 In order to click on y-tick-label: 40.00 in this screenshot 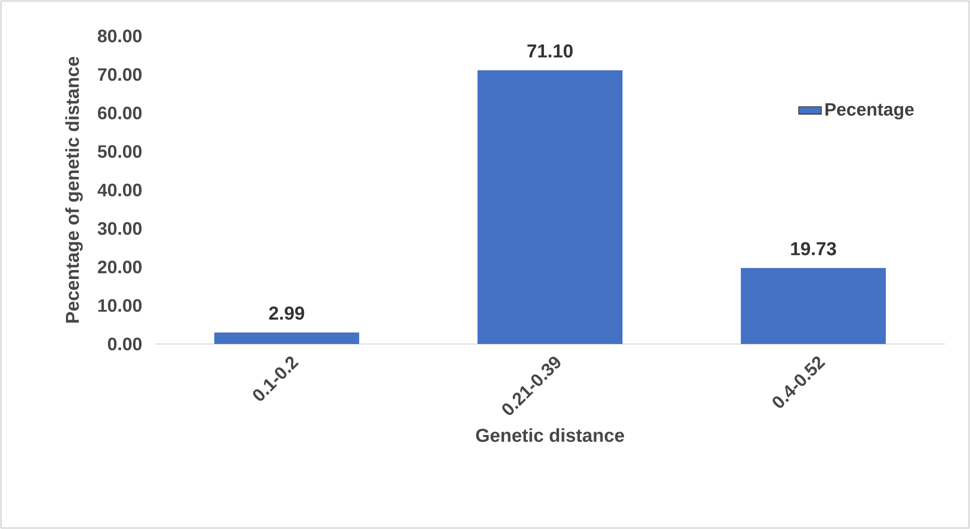, I will do `click(120, 190)`.